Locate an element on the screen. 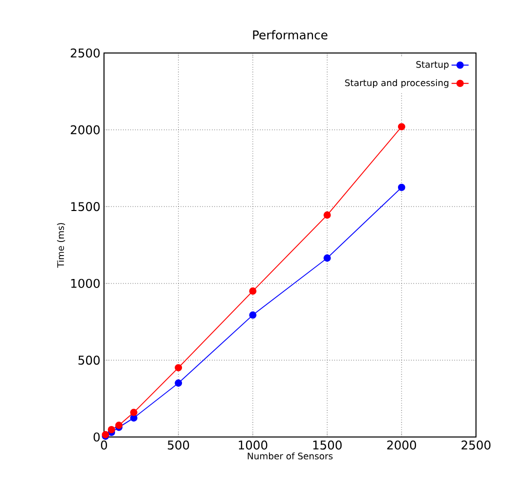 The image size is (507, 493). y-tick-label: 2500 is located at coordinates (85, 53).